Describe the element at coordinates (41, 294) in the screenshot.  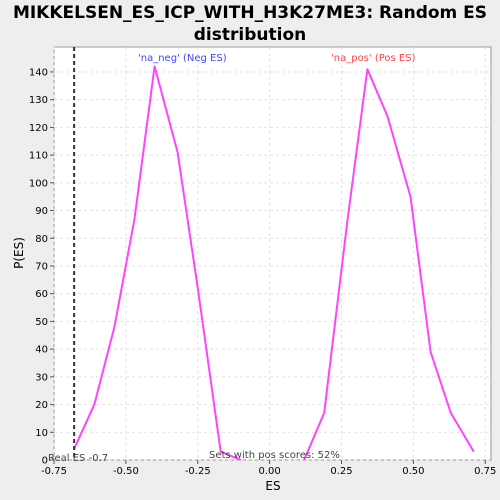
I see `y-tick-label: 60` at that location.